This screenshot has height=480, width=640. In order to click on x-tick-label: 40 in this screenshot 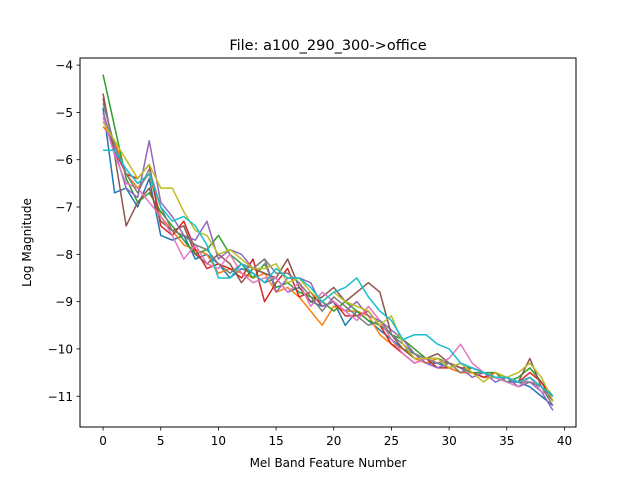, I will do `click(564, 441)`.